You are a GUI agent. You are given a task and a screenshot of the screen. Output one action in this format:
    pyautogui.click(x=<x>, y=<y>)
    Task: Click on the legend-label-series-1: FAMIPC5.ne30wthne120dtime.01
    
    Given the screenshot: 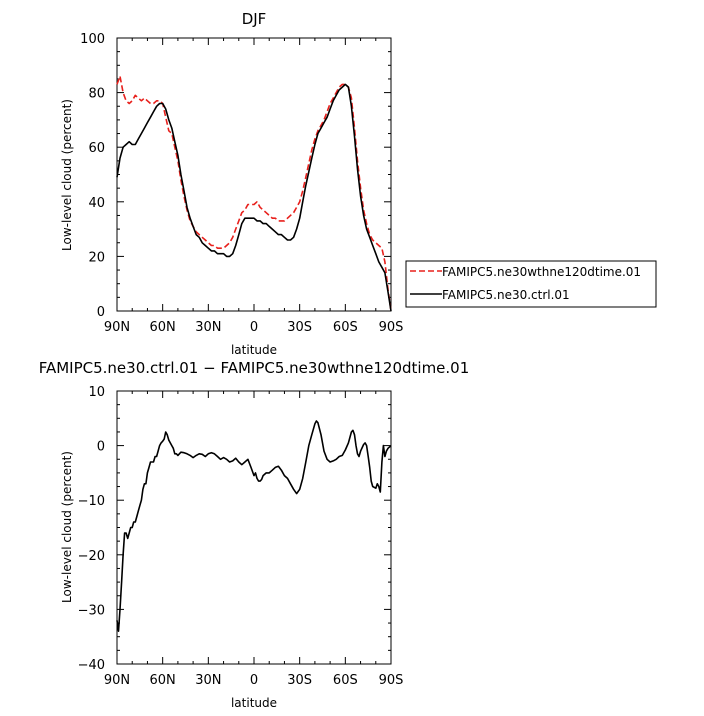 What is the action you would take?
    pyautogui.click(x=541, y=272)
    